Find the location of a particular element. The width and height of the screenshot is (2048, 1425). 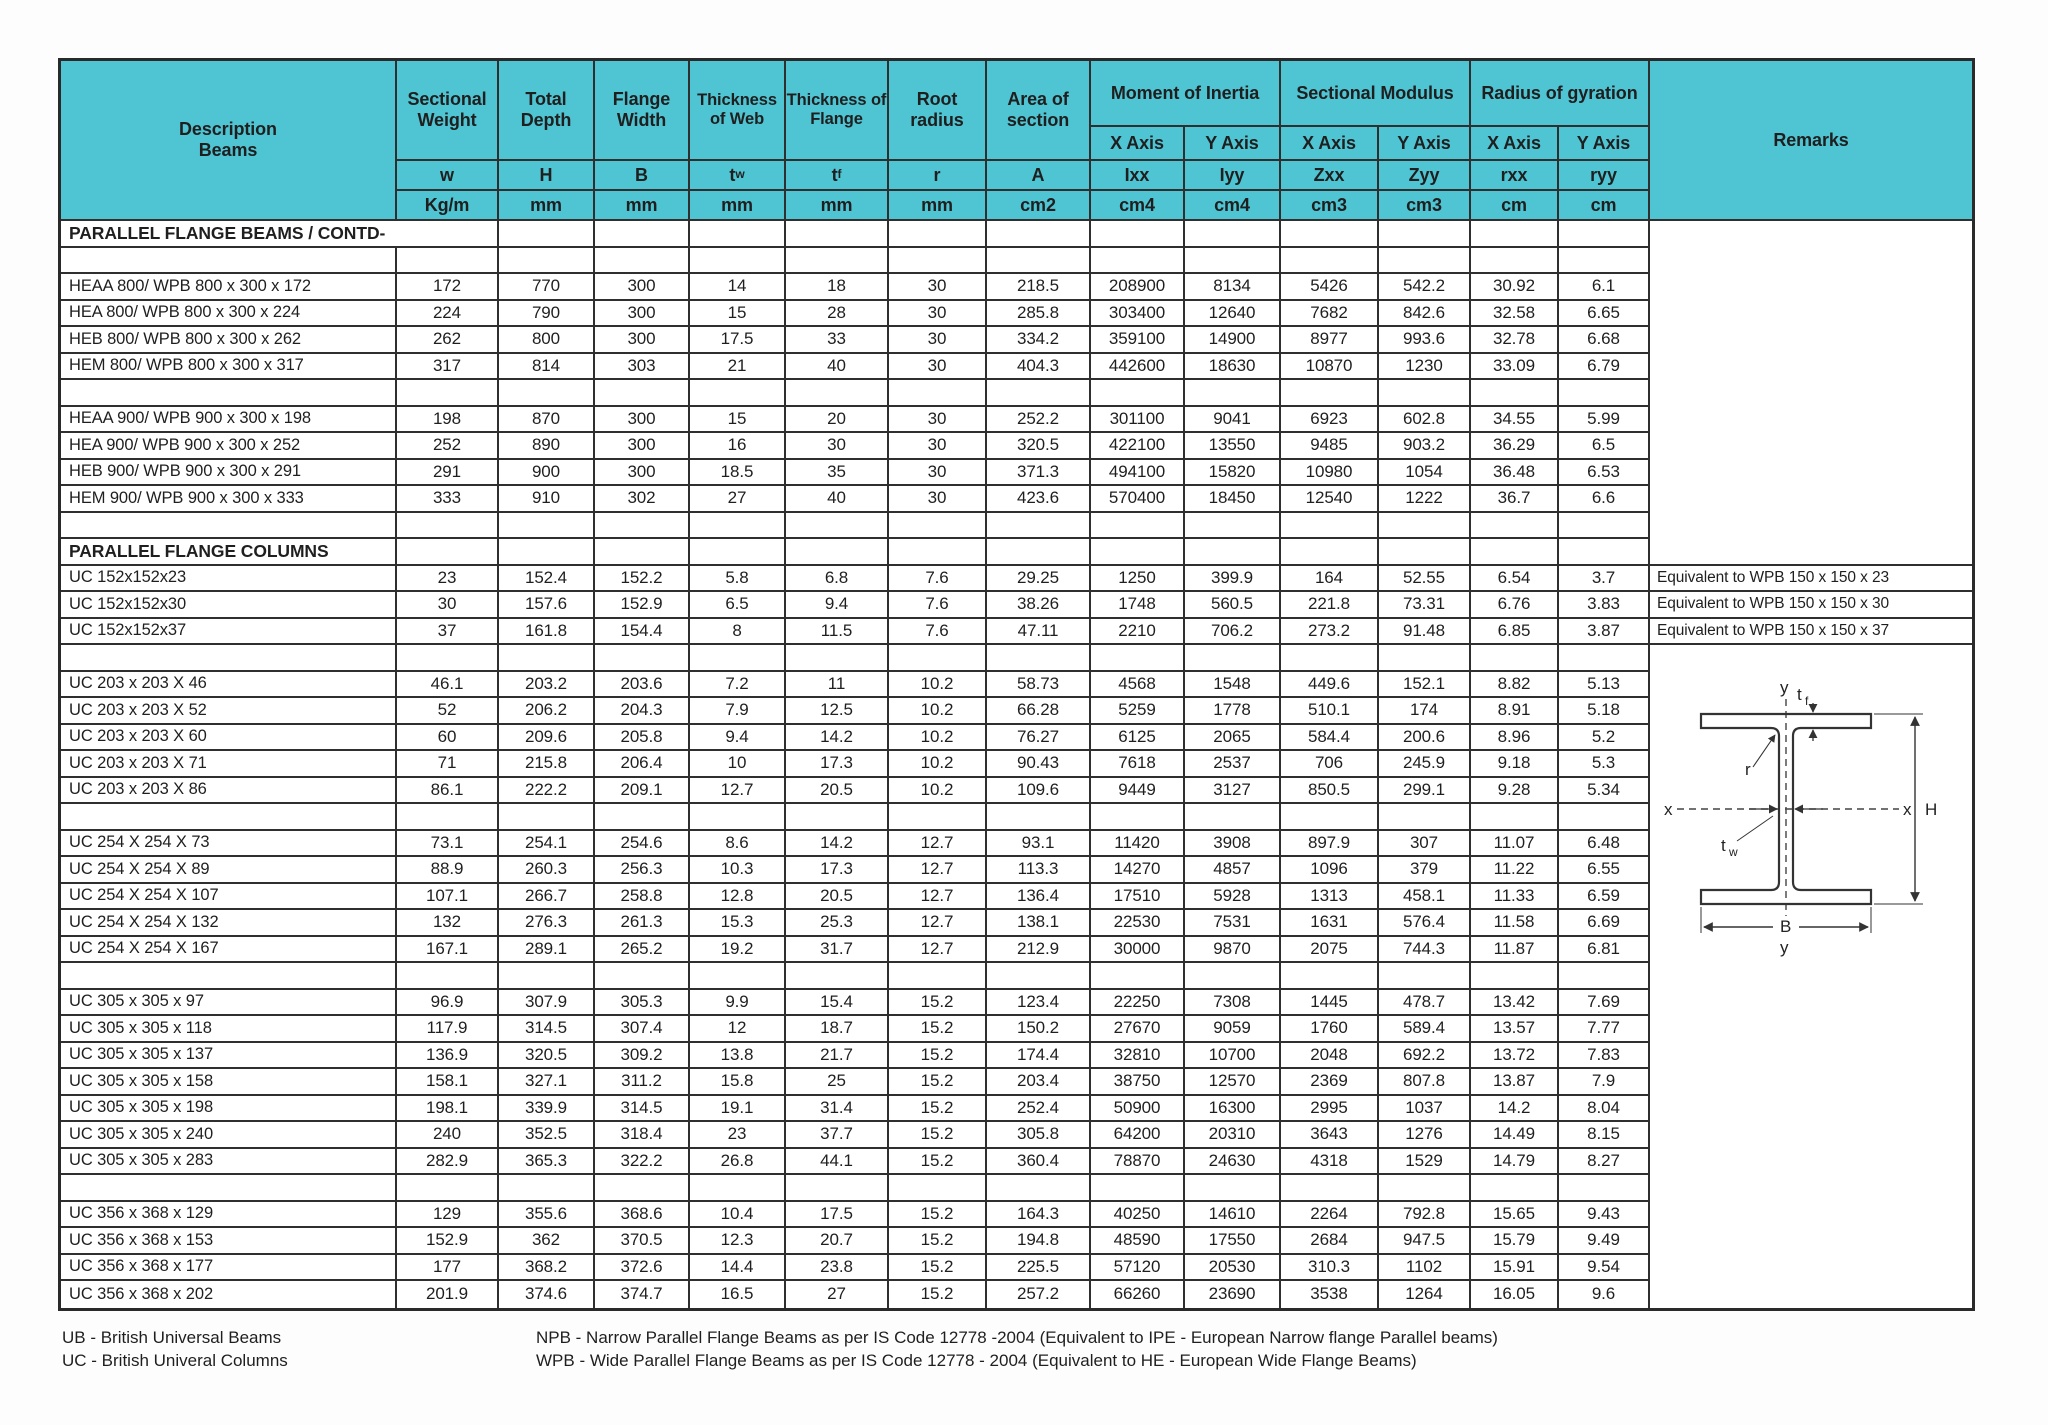

beam-description-cell: HEB 900/ WPB 900 x 300 x 291 is located at coordinates (229, 472).